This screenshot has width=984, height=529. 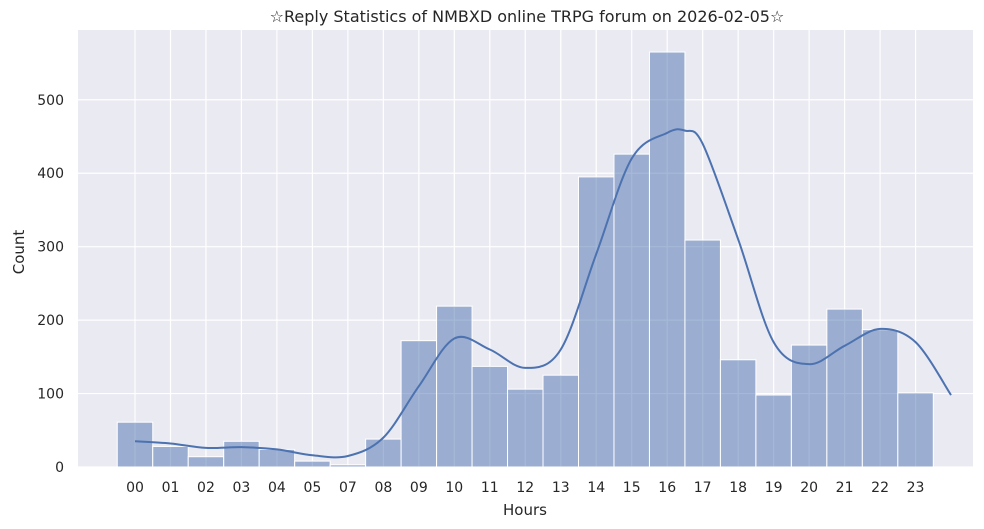 What do you see at coordinates (774, 488) in the screenshot?
I see `x-tick-label: 19` at bounding box center [774, 488].